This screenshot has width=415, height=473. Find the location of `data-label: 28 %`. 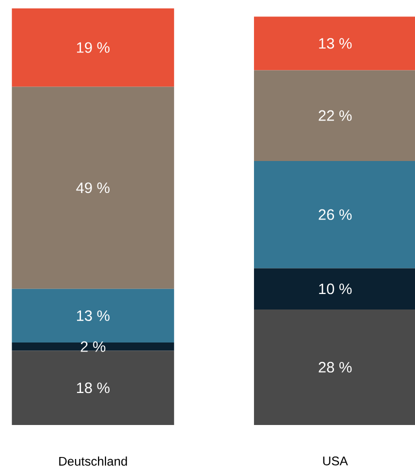

data-label: 28 % is located at coordinates (335, 367).